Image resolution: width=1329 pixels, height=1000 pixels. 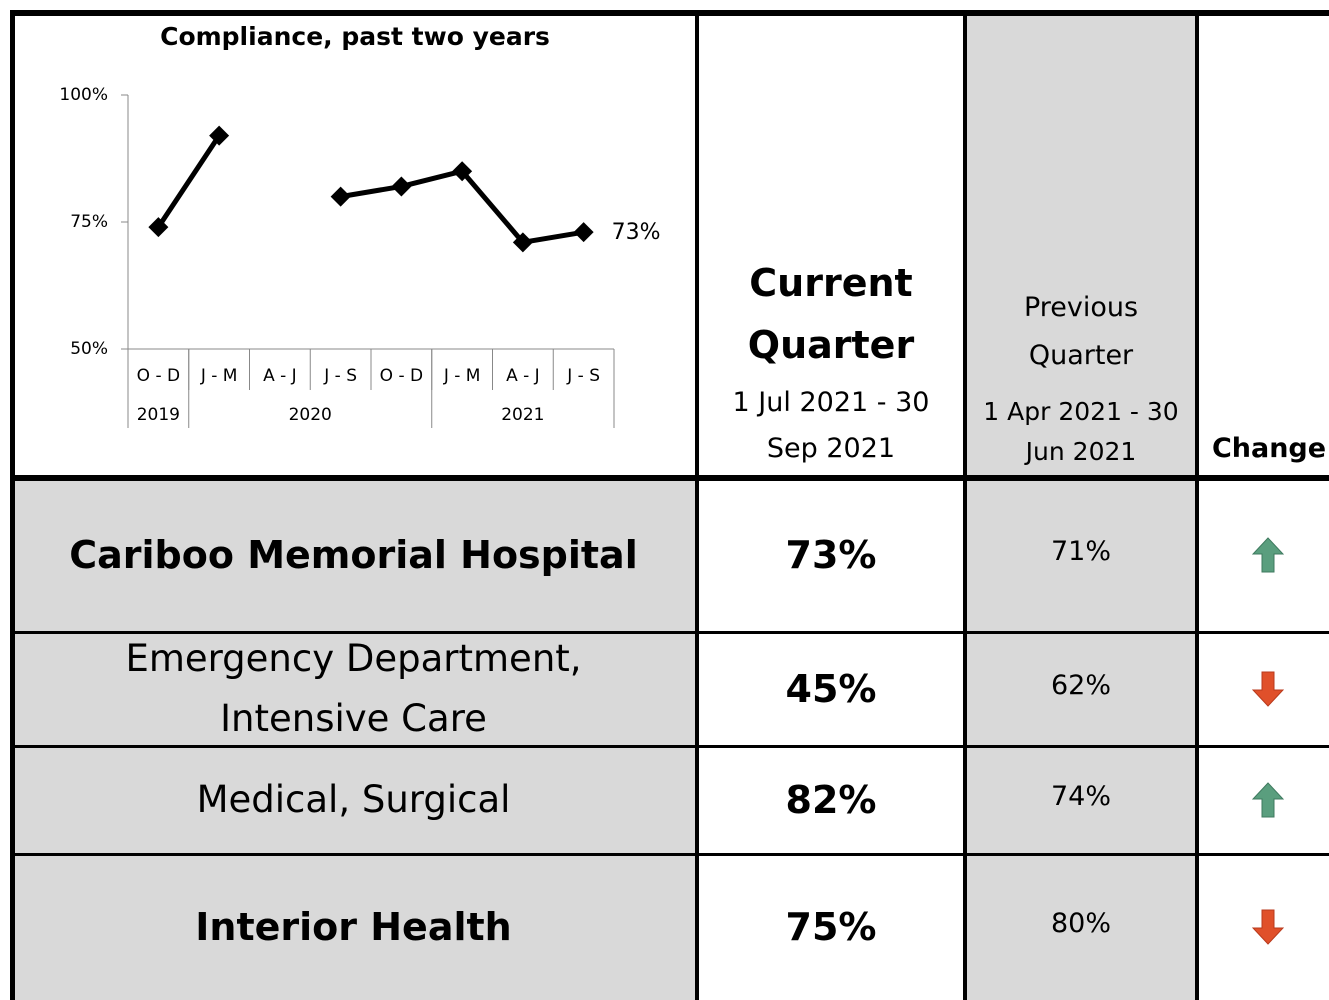 What do you see at coordinates (1081, 431) in the screenshot?
I see `column-period: 1 Apr 2021 - 30 Jun 2021` at bounding box center [1081, 431].